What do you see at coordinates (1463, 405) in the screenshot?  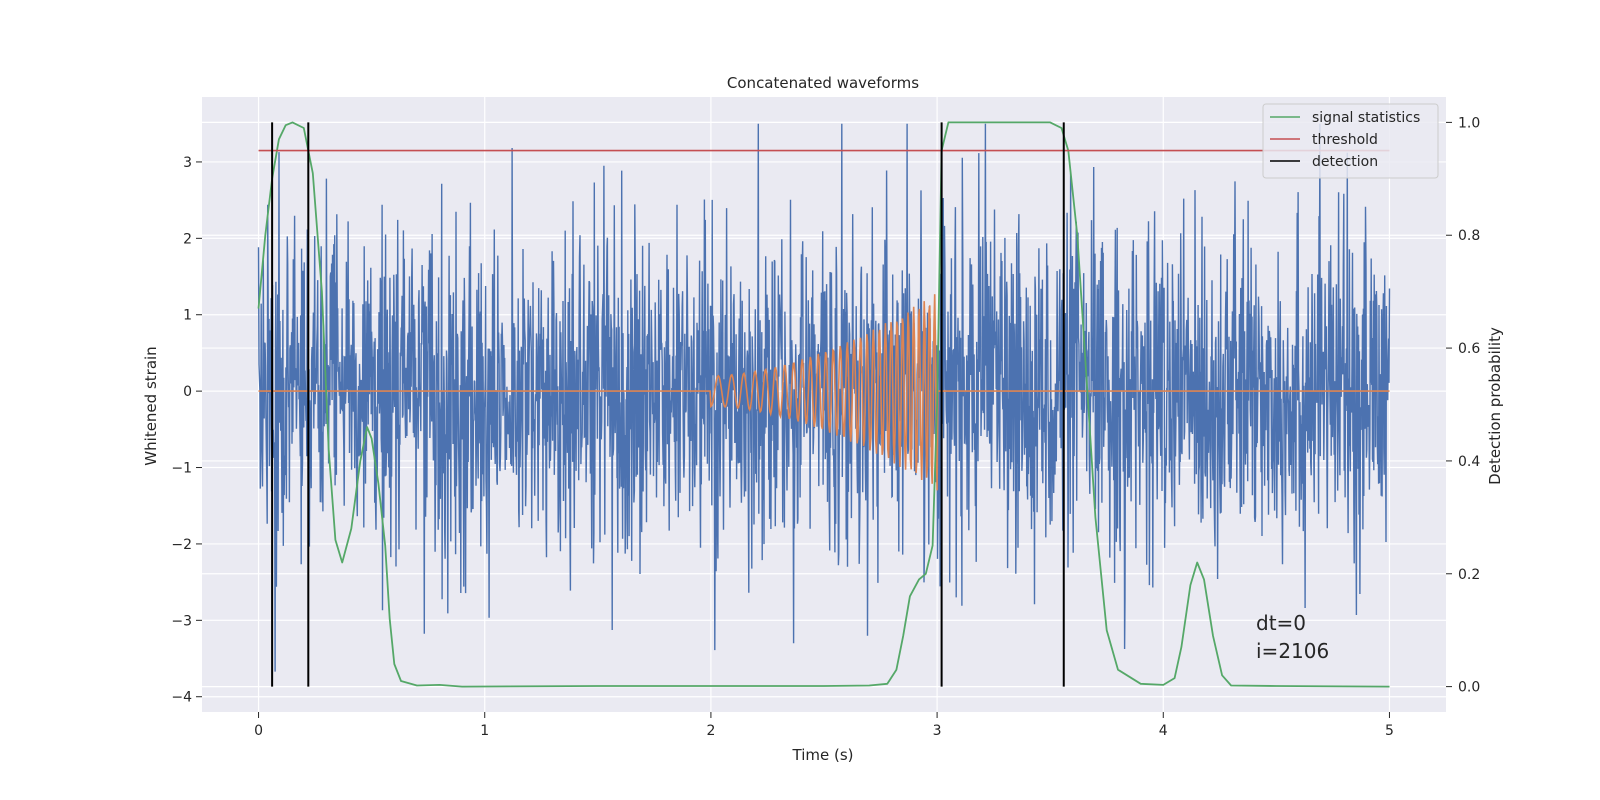 I see `right-axis-ticks: 1.0 0.8 0.6 0.4 0.2 0.0` at bounding box center [1463, 405].